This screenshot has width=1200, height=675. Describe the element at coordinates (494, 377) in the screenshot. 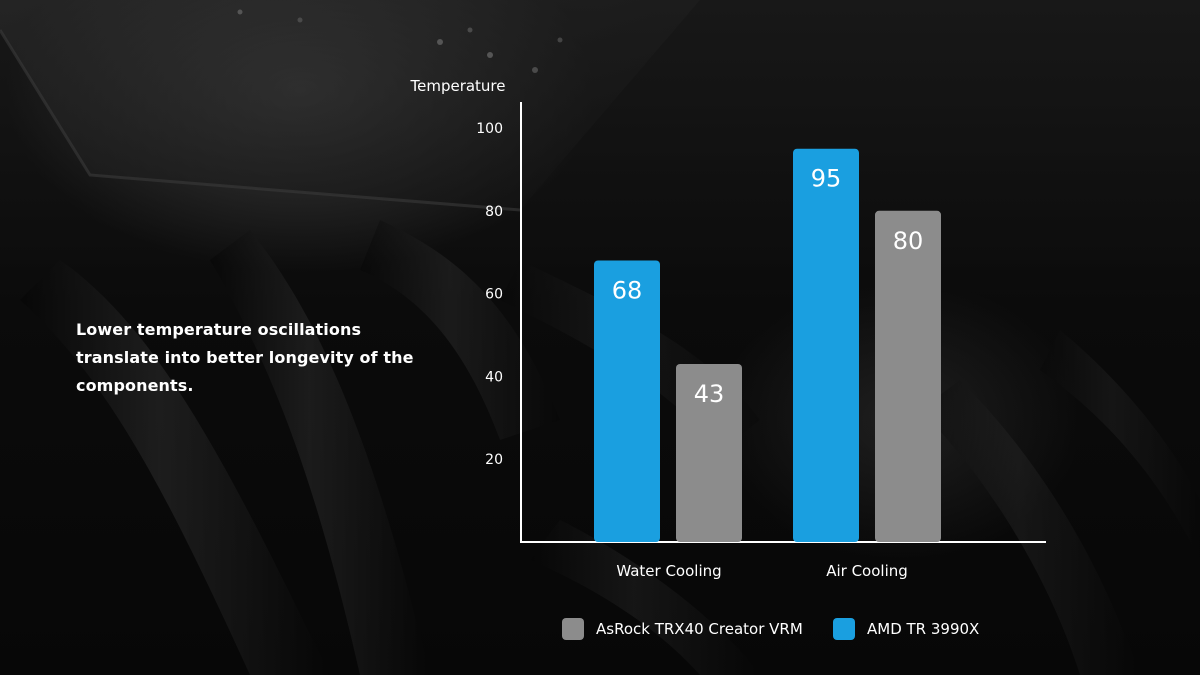

I see `y-tick-label: 40` at that location.